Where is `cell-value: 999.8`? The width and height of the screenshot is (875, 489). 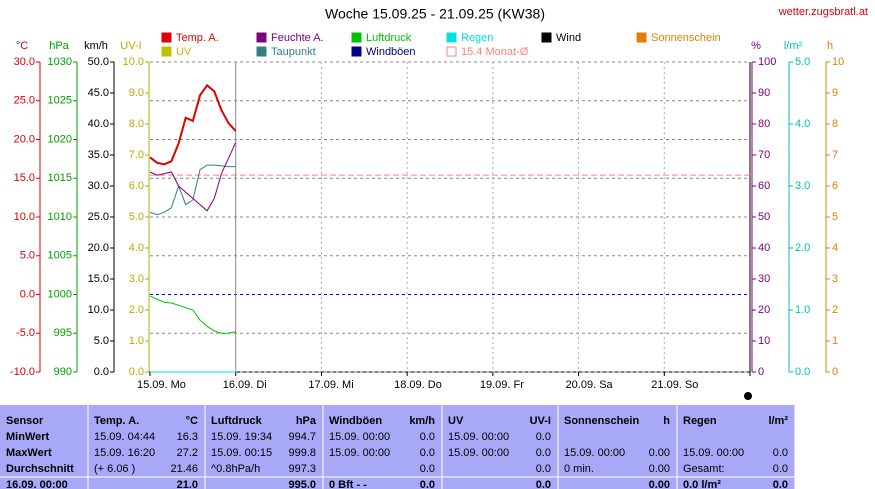 cell-value: 999.8 is located at coordinates (302, 453).